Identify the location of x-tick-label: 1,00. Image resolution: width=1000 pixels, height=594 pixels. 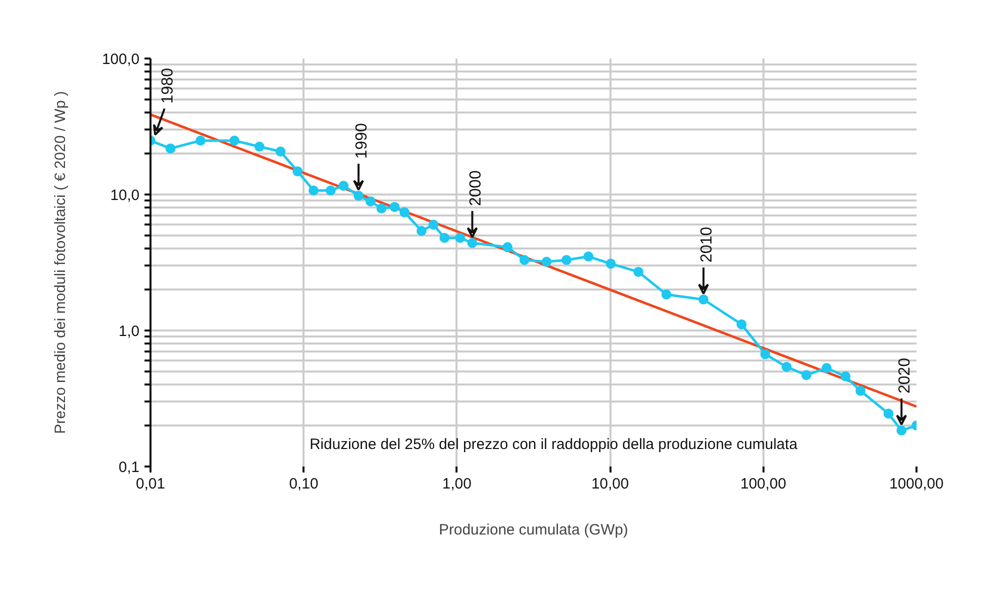
(457, 484).